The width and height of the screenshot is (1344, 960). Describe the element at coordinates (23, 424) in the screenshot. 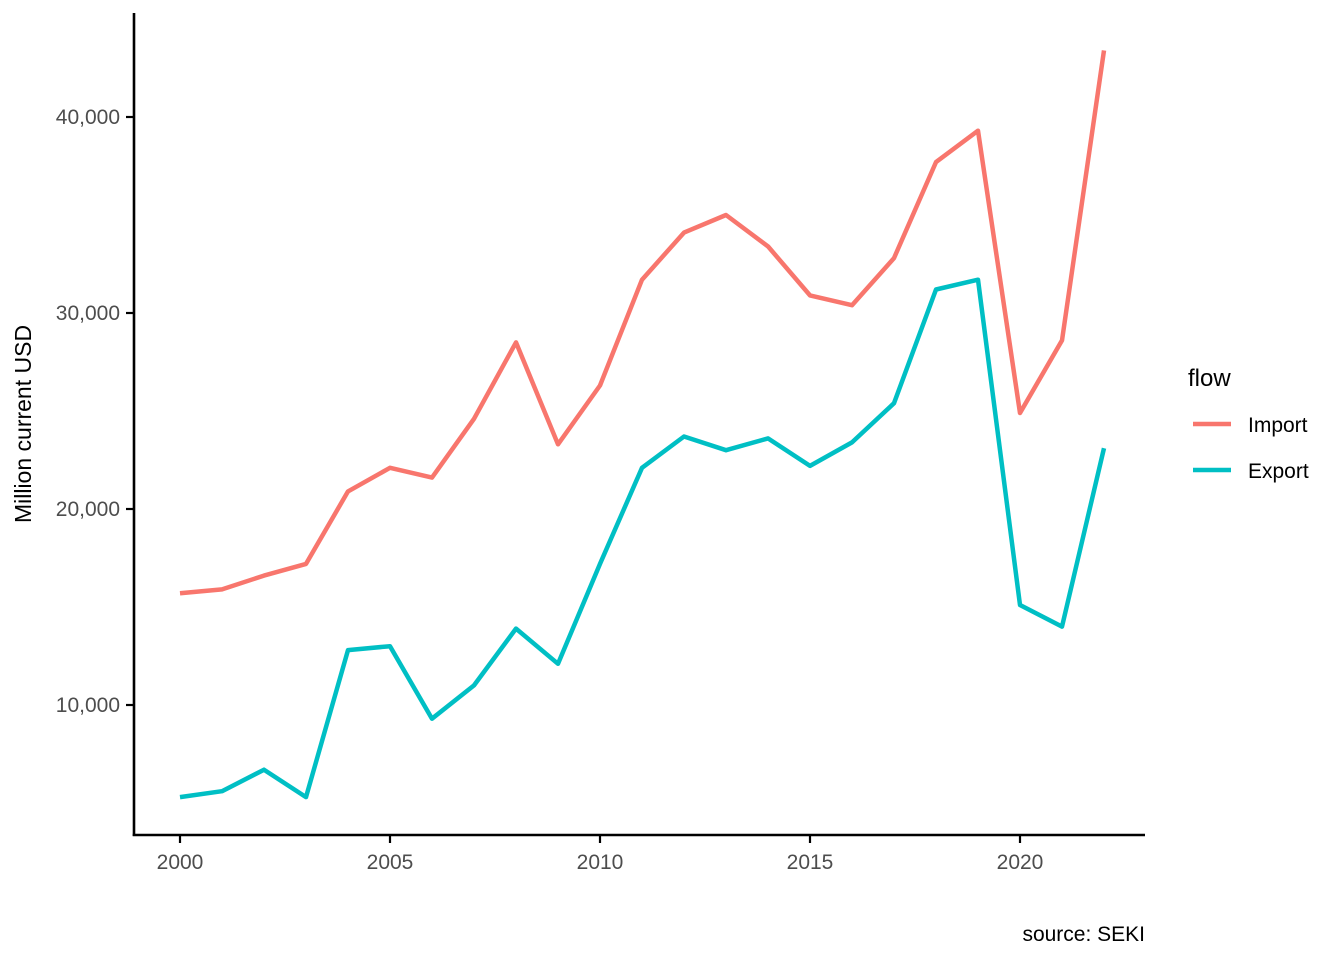

I see `y-axis-title: Million current USD` at that location.